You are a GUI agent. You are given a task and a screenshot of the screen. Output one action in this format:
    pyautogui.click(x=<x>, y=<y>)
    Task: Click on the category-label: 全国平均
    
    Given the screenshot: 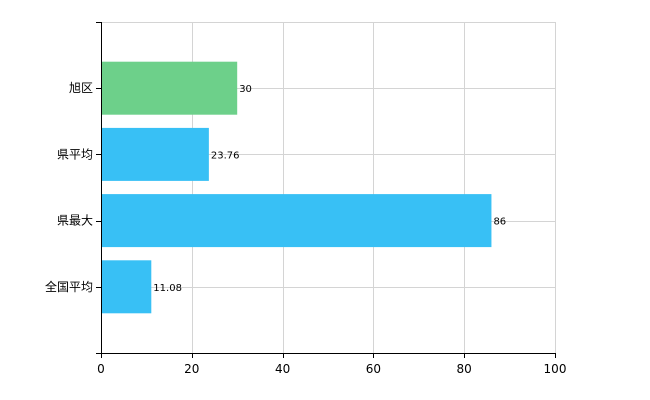 What is the action you would take?
    pyautogui.click(x=69, y=286)
    